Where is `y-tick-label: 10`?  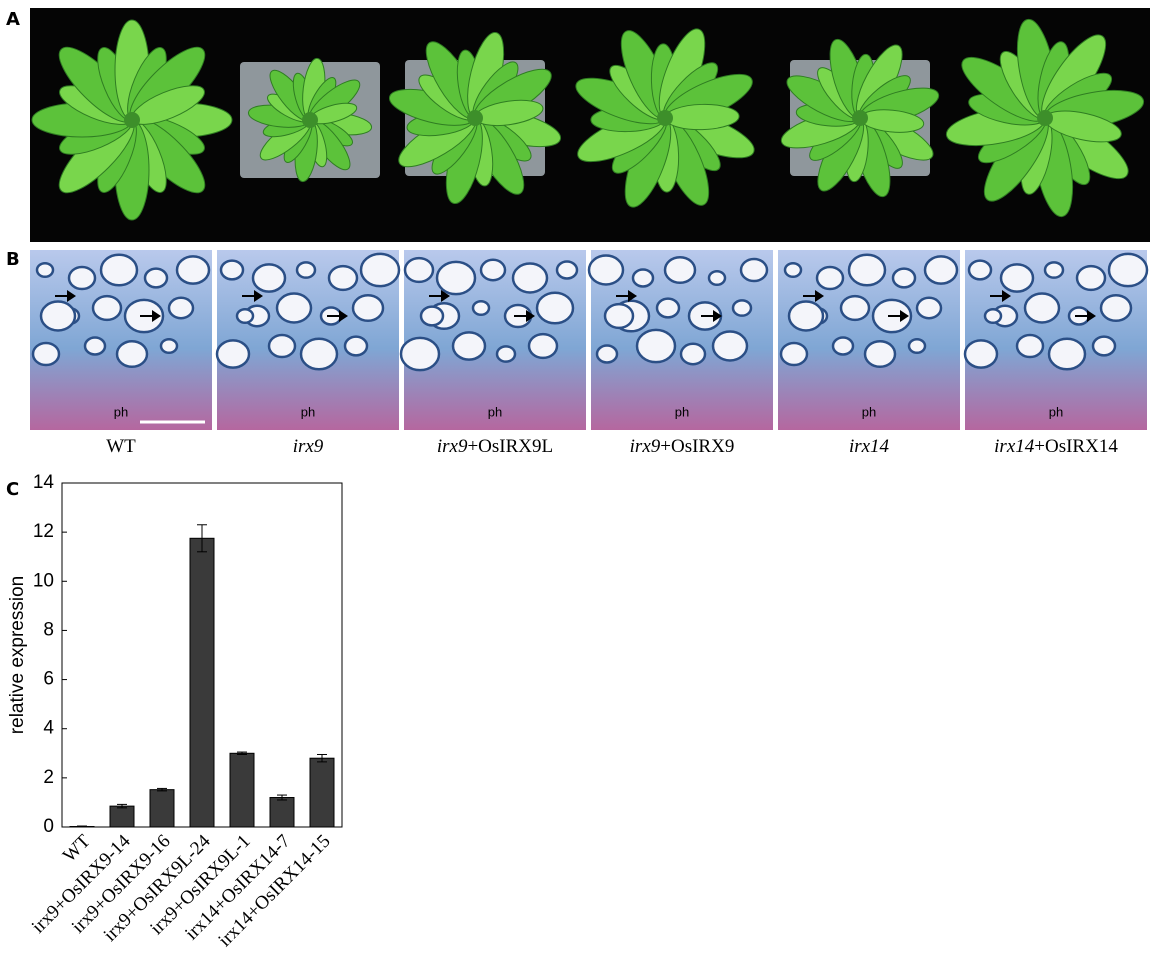
y-tick-label: 10 is located at coordinates (43, 580).